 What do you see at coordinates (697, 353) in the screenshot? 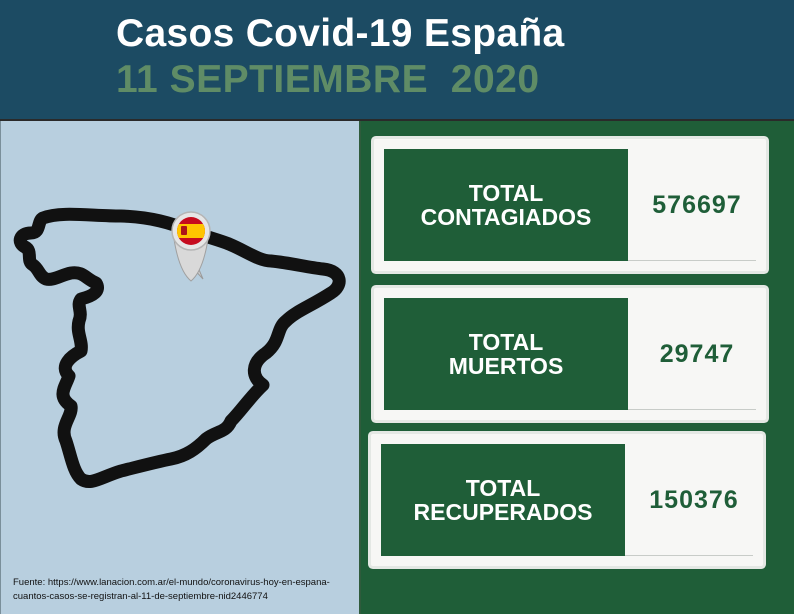
I see `stat-value: 29747` at bounding box center [697, 353].